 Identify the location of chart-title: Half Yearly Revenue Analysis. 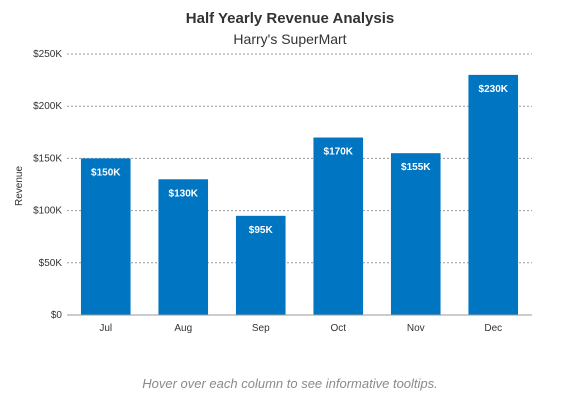
(290, 18).